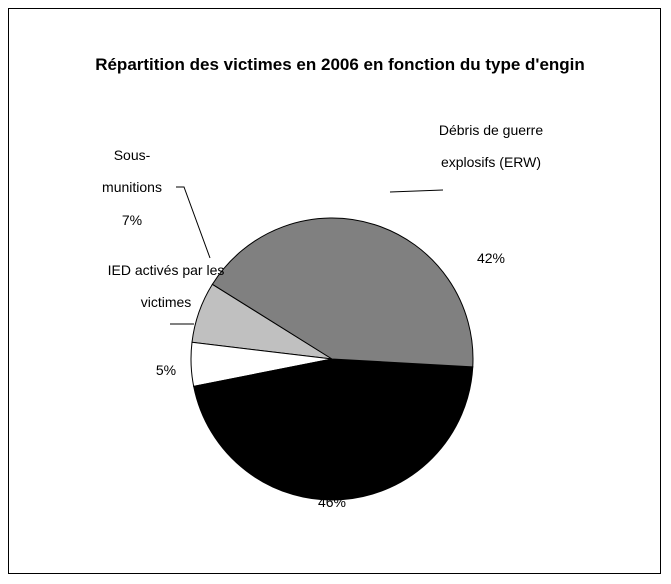 The width and height of the screenshot is (671, 584). Describe the element at coordinates (166, 370) in the screenshot. I see `slice-value-label: 5%` at that location.